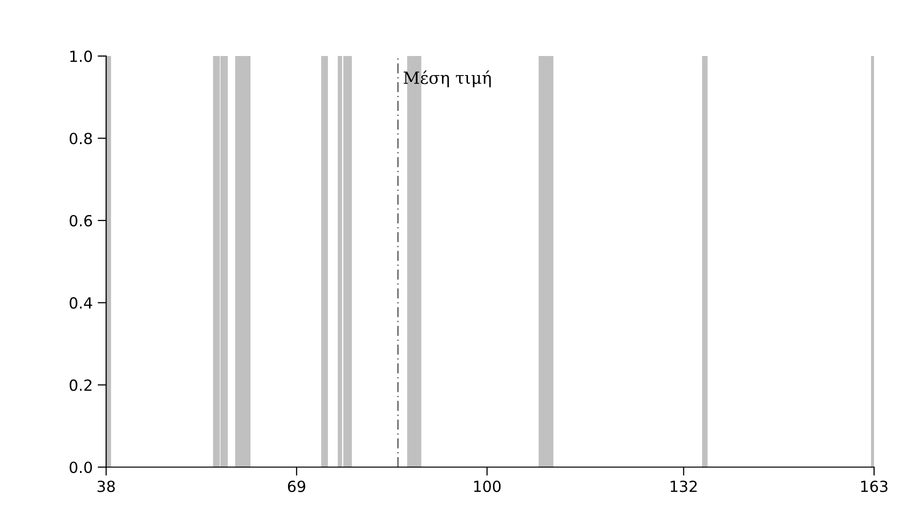 This screenshot has height=505, width=923. I want to click on x-tick-label: 132, so click(683, 486).